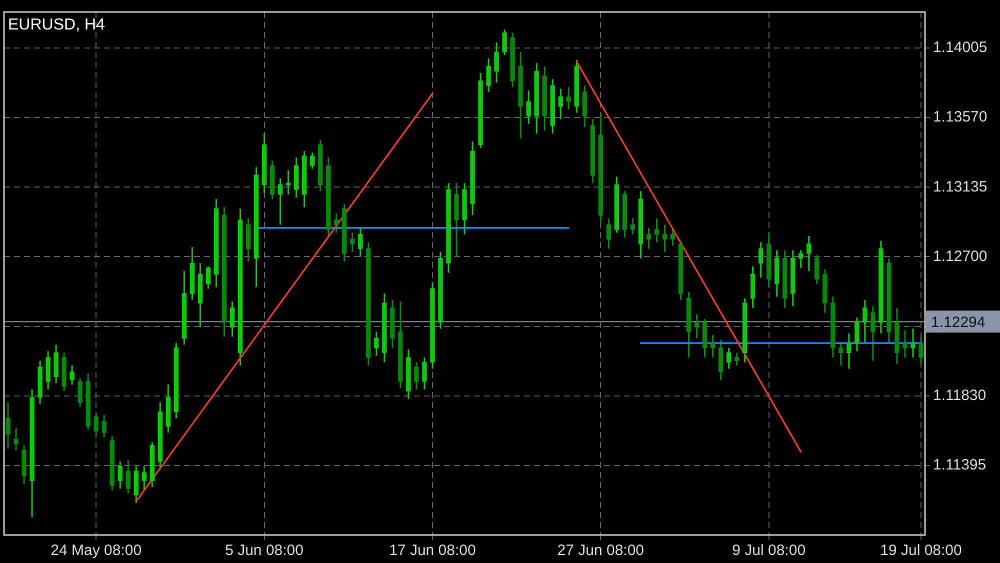  Describe the element at coordinates (960, 117) in the screenshot. I see `y-tick-label: 1.13570` at that location.